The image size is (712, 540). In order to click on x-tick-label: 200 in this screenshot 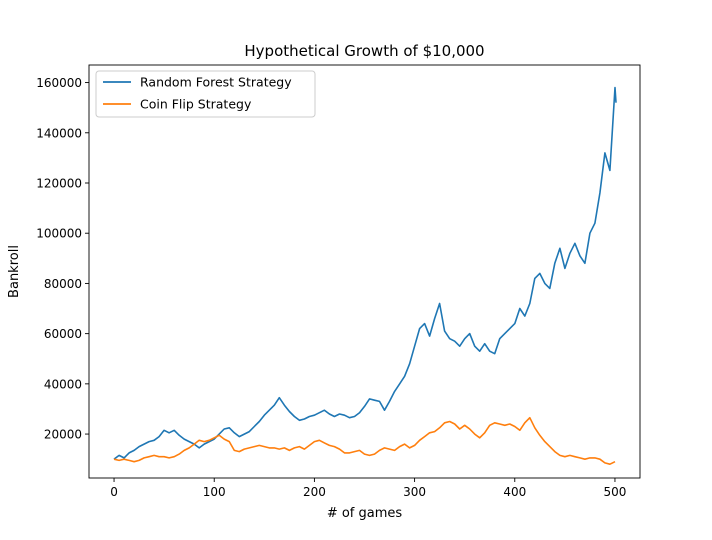, I will do `click(314, 492)`.